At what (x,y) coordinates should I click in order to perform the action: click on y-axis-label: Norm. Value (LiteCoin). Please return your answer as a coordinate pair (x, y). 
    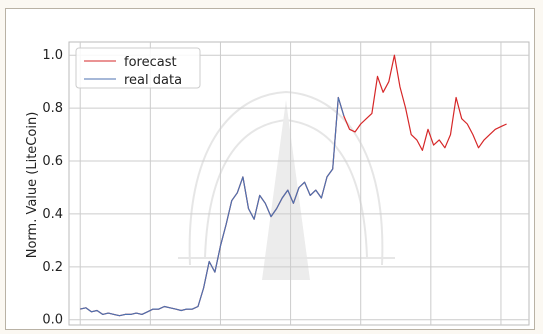
    Looking at the image, I should click on (32, 185).